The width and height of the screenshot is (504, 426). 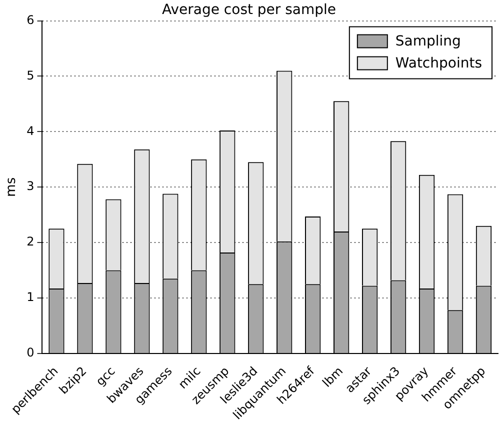 What do you see at coordinates (333, 377) in the screenshot?
I see `x-tick-label: lbm` at bounding box center [333, 377].